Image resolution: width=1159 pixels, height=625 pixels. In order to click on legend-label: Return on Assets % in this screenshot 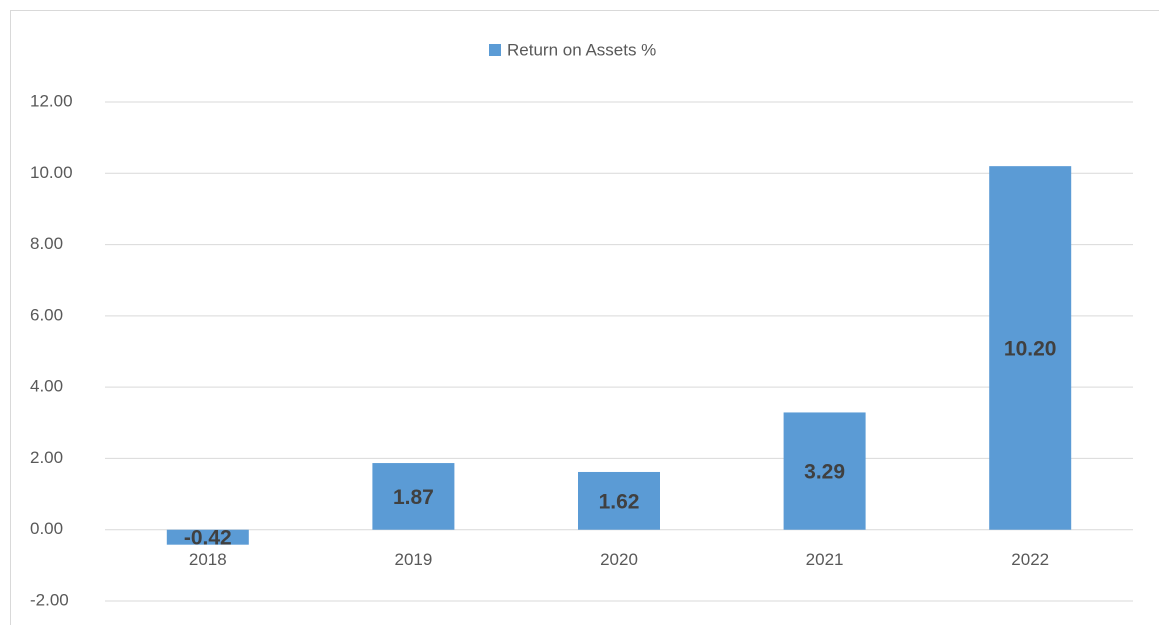, I will do `click(581, 49)`.